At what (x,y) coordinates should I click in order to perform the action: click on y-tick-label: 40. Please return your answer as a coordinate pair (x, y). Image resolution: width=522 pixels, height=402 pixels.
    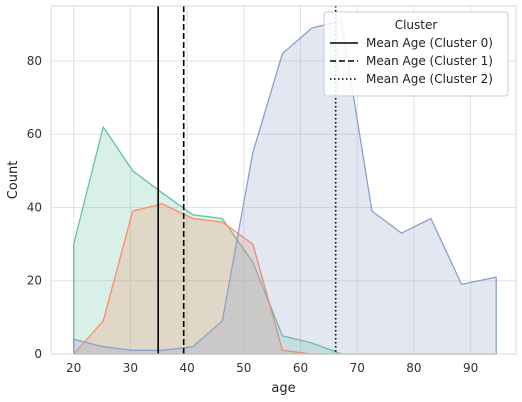
    Looking at the image, I should click on (34, 207).